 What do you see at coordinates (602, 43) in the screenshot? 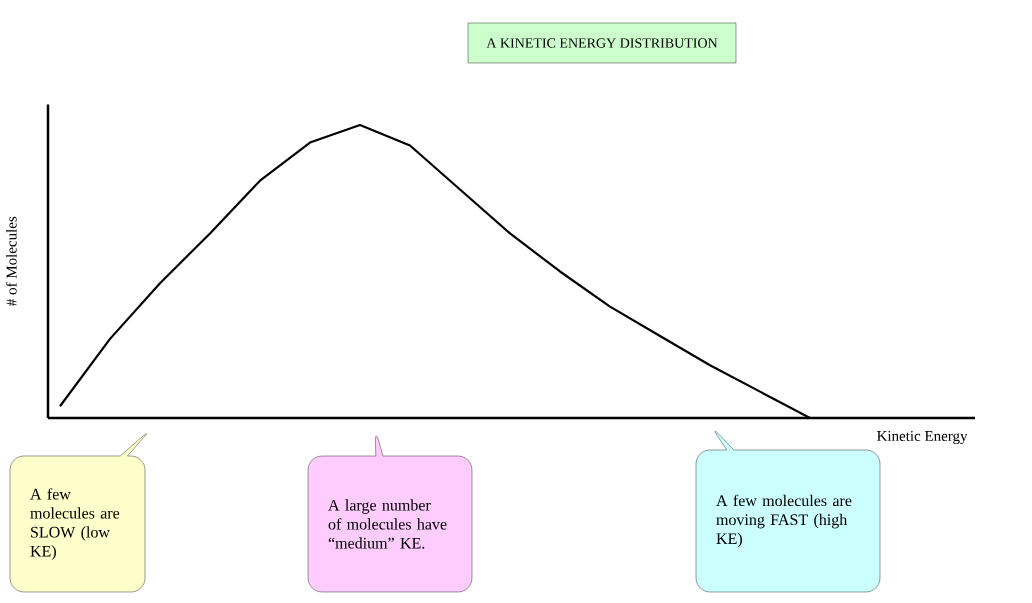
I see `chart-title: A KINETIC ENERGY DISTRIBUTION` at bounding box center [602, 43].